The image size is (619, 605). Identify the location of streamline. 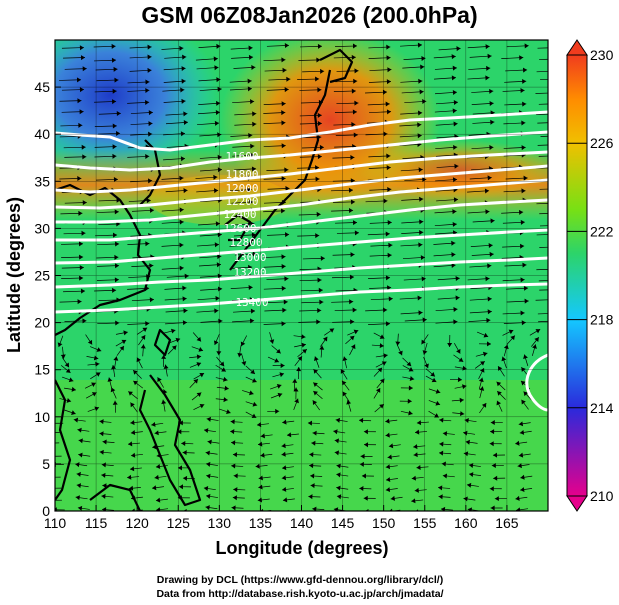
(543, 189).